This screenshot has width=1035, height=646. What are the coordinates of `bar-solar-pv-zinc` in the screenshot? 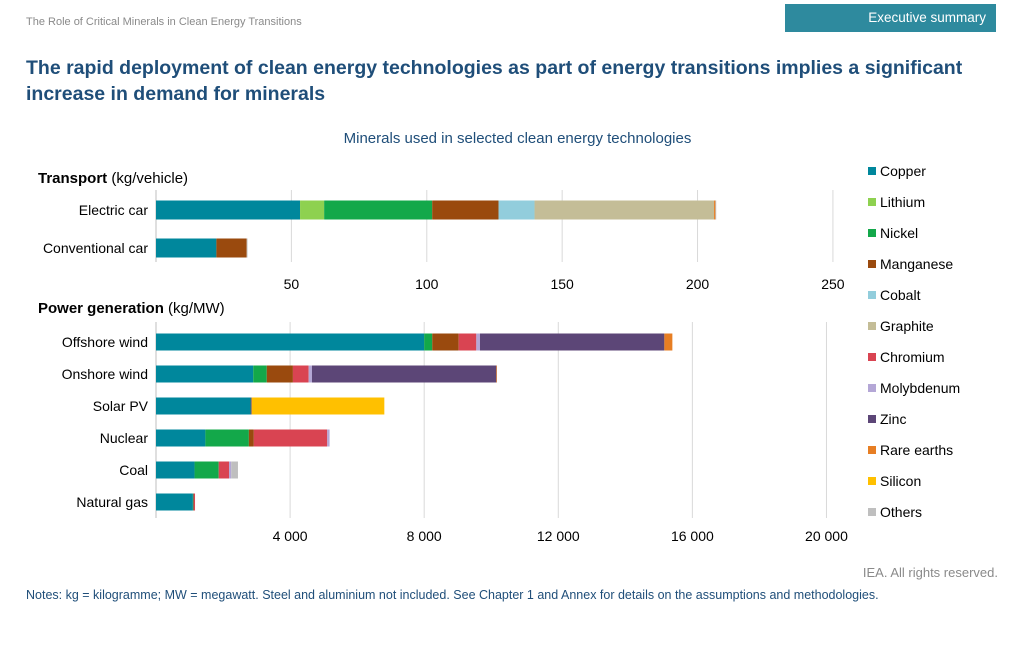 It's located at (251, 406).